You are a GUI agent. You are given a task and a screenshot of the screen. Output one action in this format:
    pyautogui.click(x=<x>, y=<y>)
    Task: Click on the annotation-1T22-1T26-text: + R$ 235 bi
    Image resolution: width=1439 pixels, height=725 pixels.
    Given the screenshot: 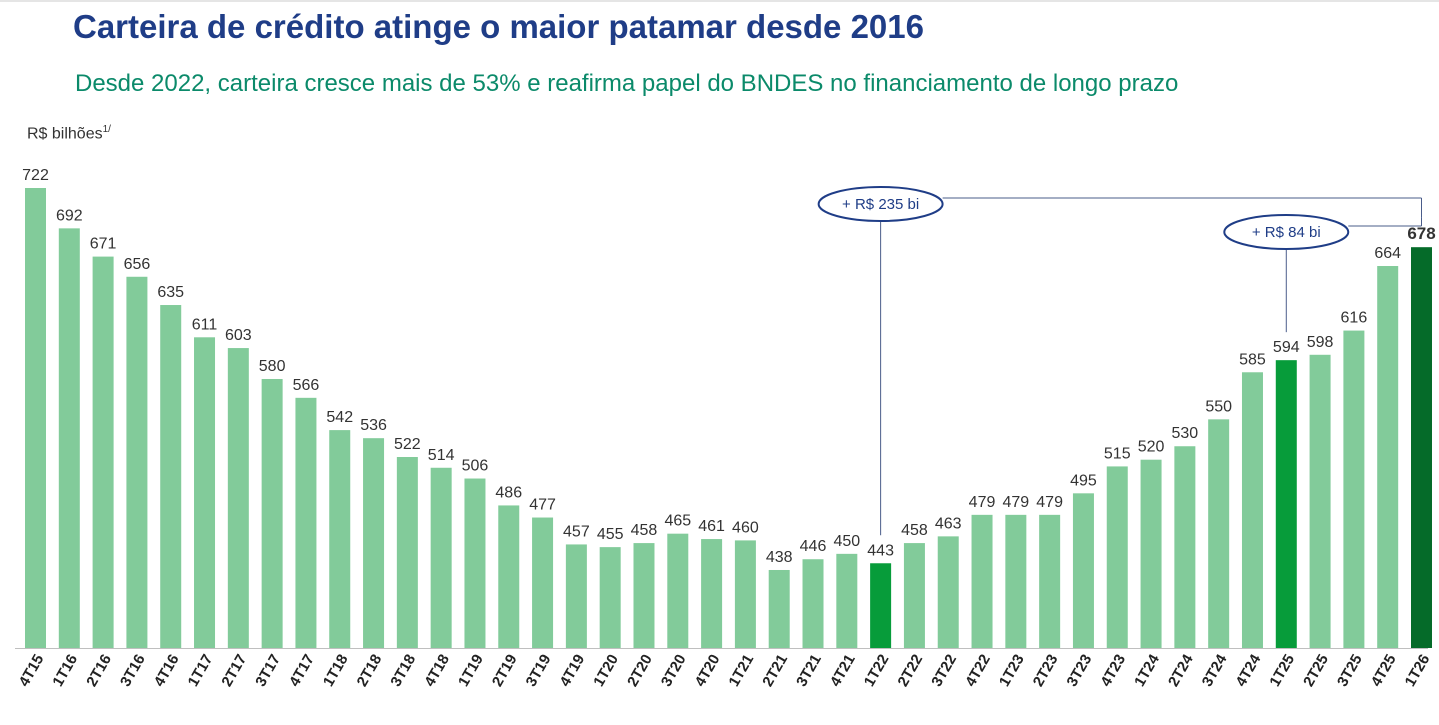 What is the action you would take?
    pyautogui.click(x=880, y=204)
    